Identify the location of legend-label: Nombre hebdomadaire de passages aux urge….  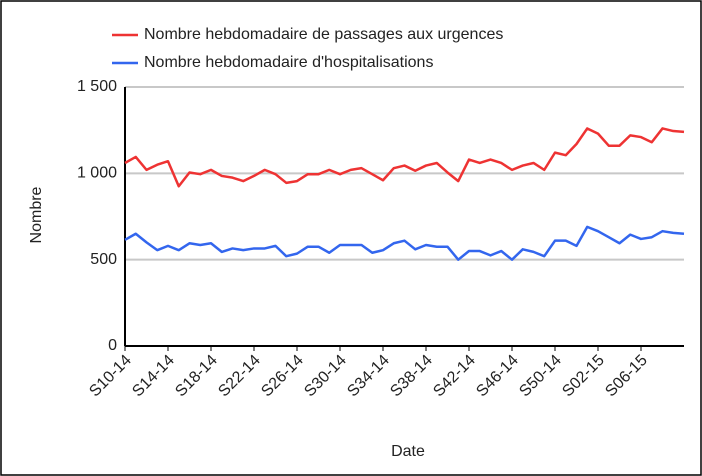
(323, 34).